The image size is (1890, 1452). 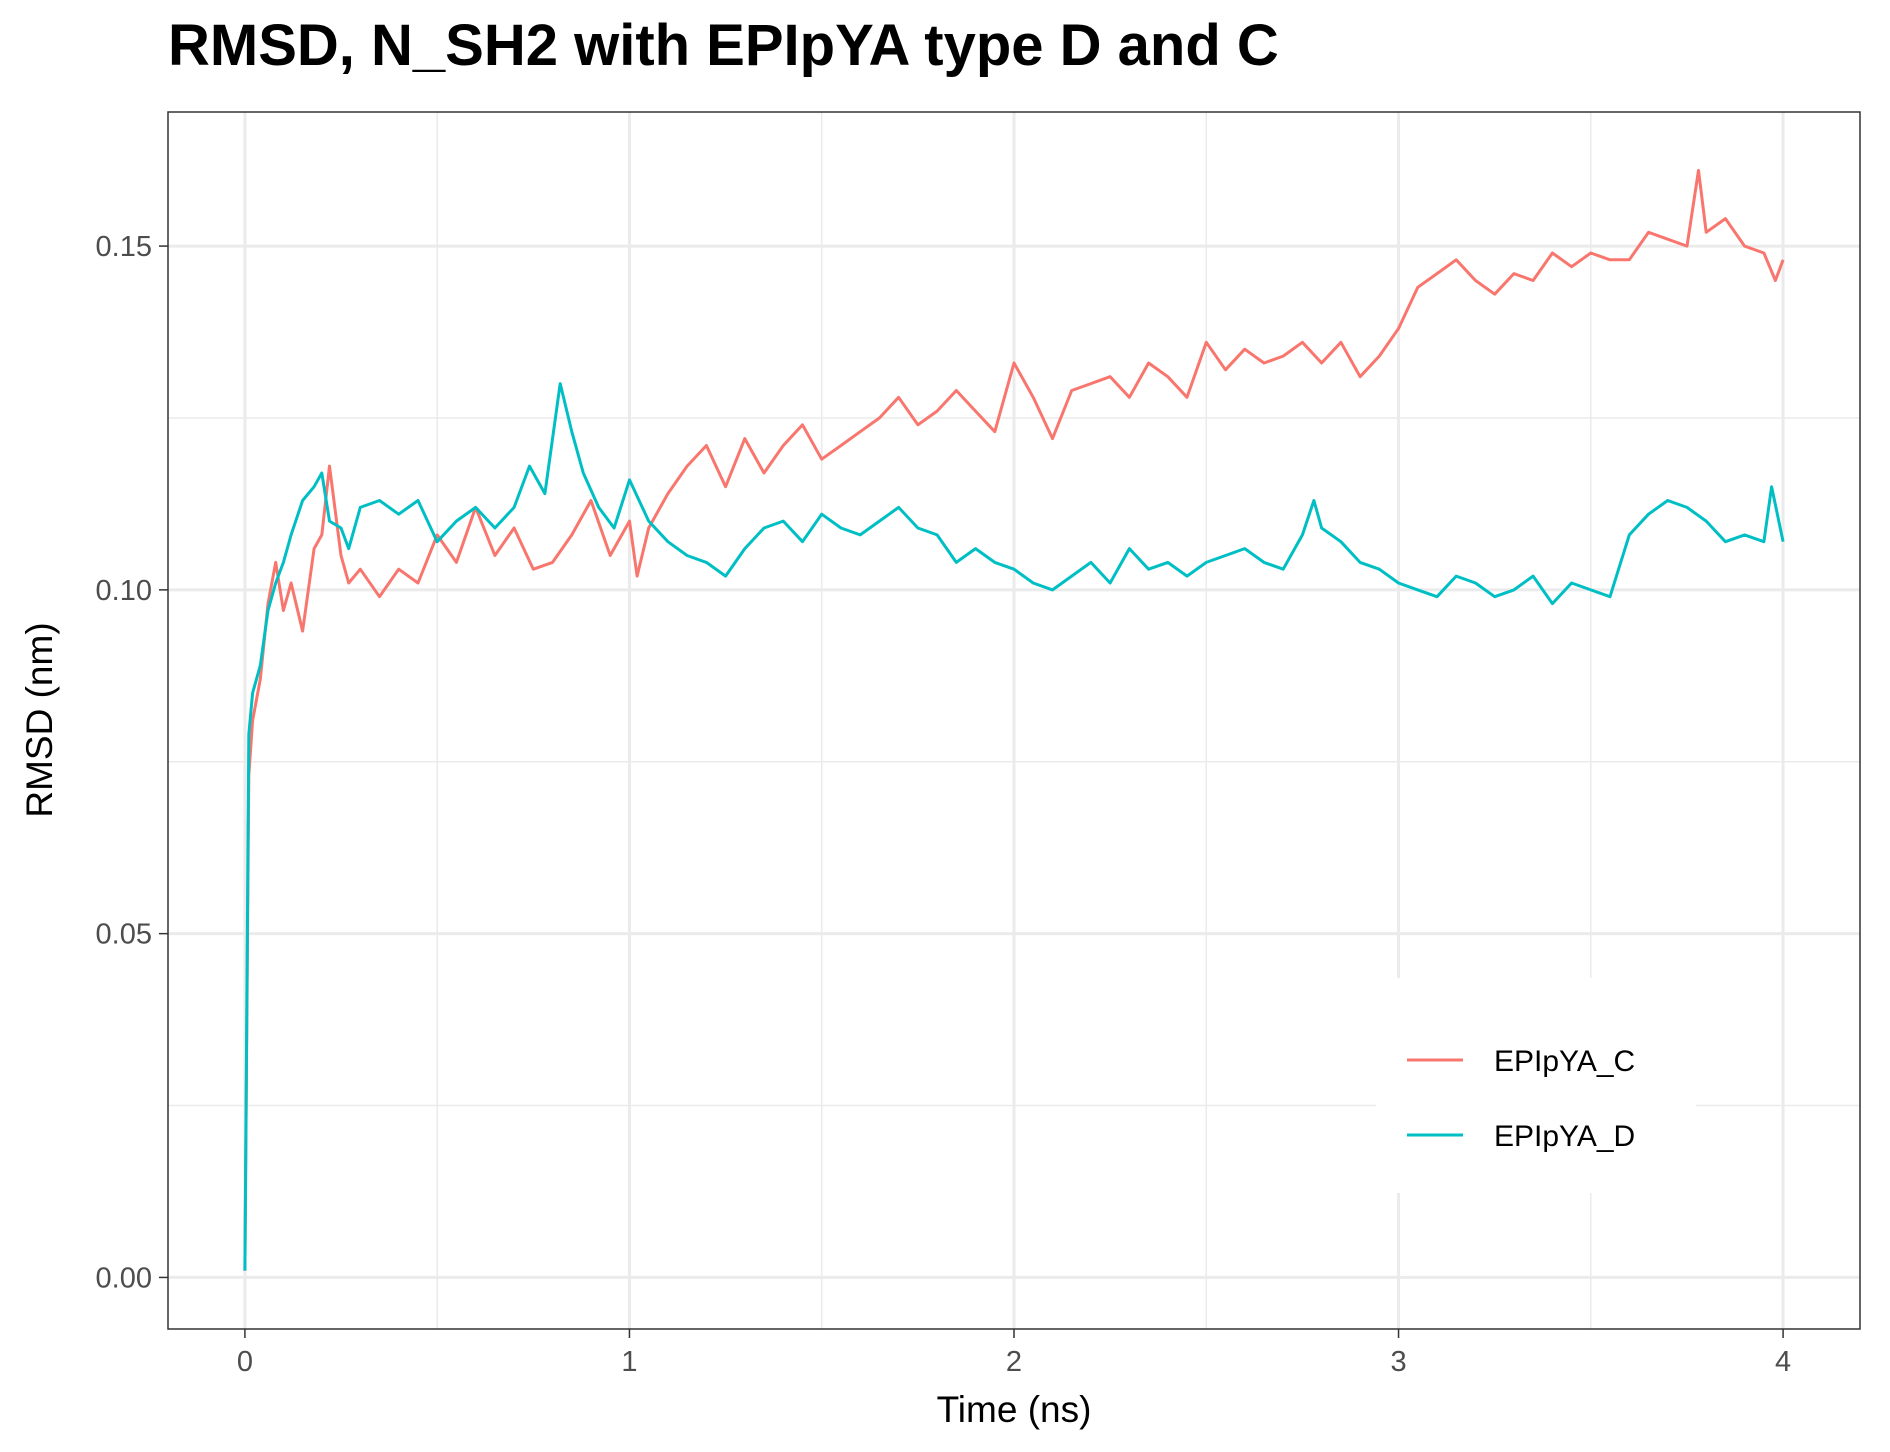 What do you see at coordinates (723, 45) in the screenshot?
I see `chart-title: RMSD, N_SH2 with EPIpYA type D and C` at bounding box center [723, 45].